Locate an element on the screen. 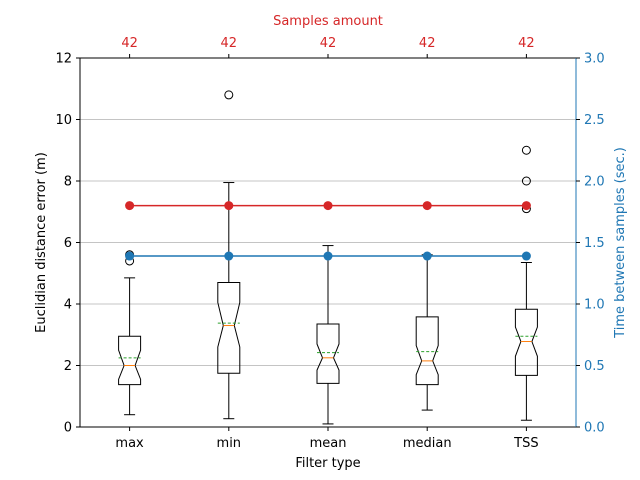 The height and width of the screenshot is (480, 640). y2-tick-label: 3.0 is located at coordinates (594, 59).